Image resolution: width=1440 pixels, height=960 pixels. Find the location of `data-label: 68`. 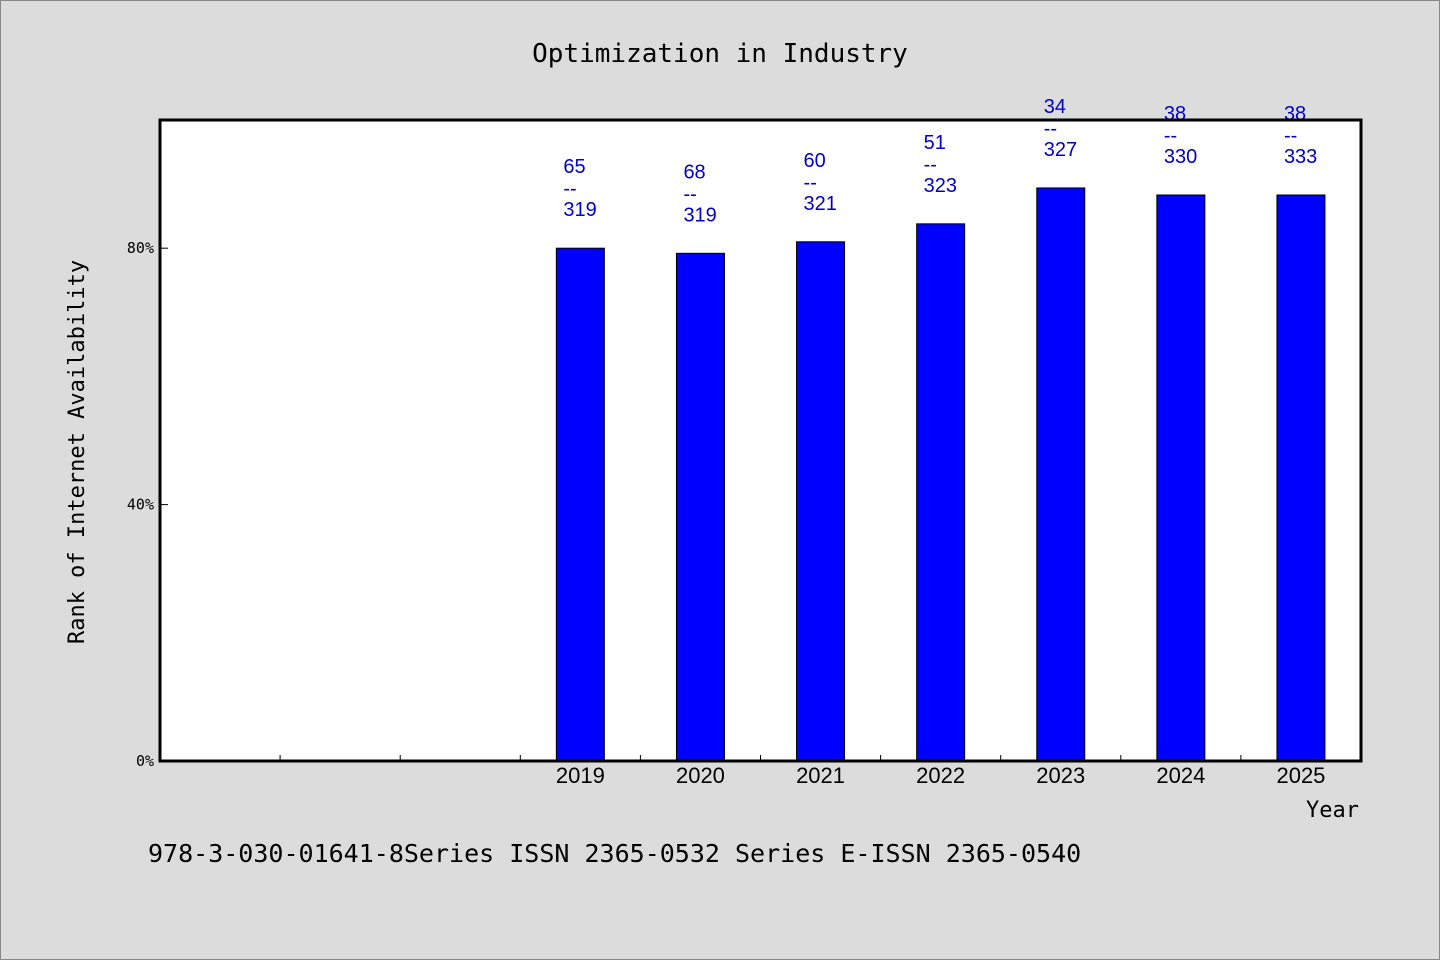

data-label: 68 is located at coordinates (694, 172).